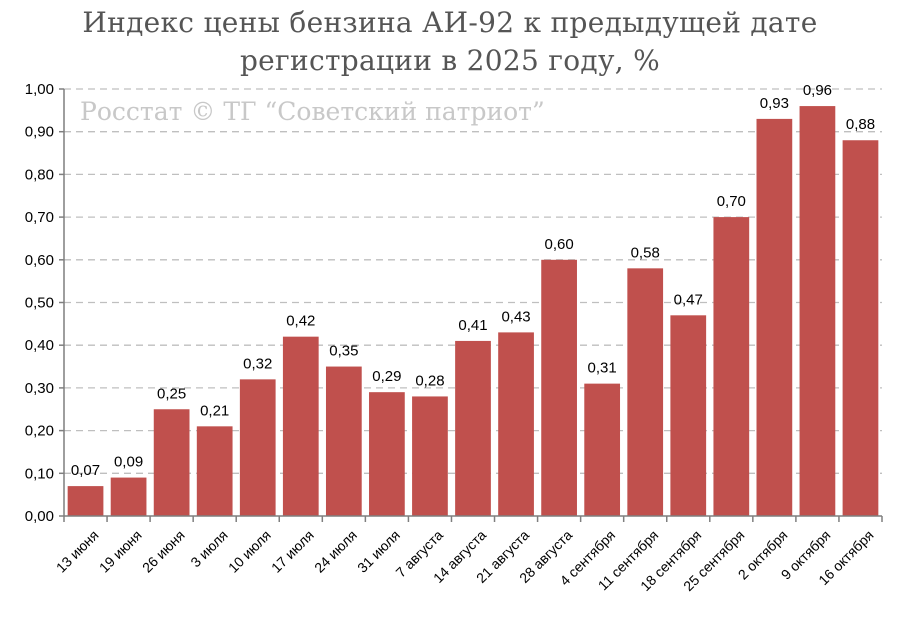 The image size is (900, 626). Describe the element at coordinates (128, 462) in the screenshot. I see `data-label: 0,09` at that location.